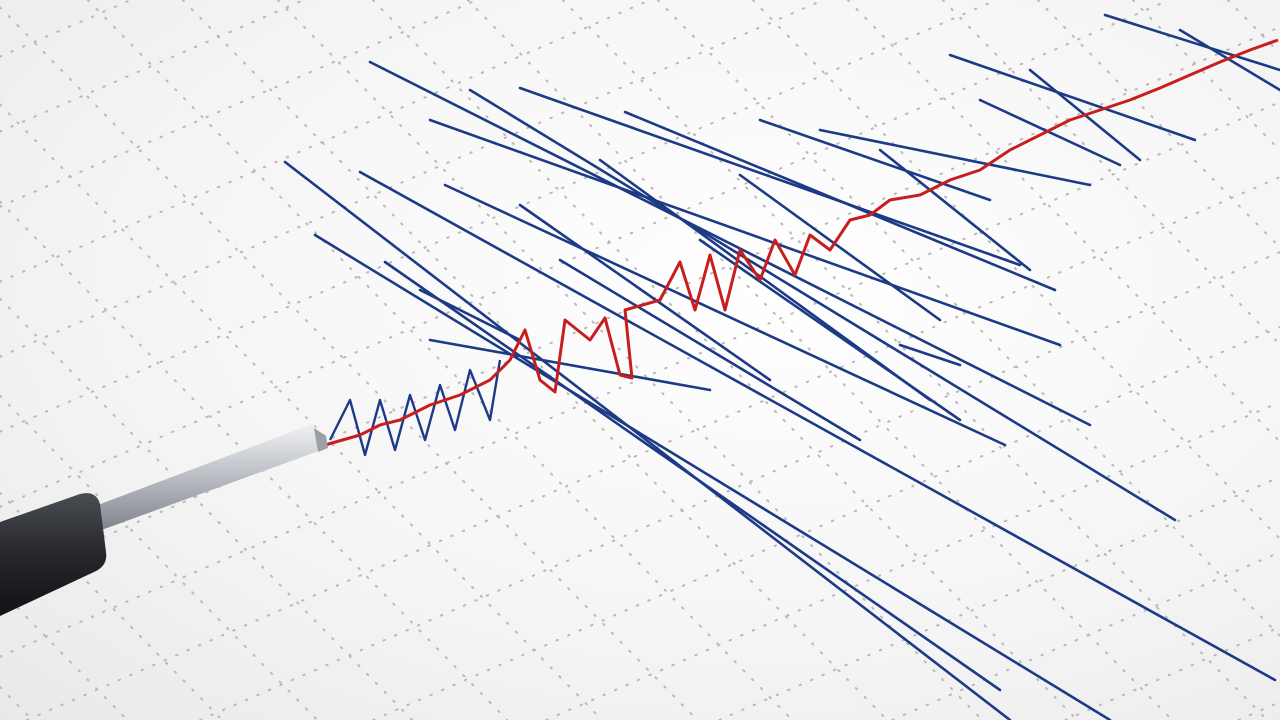  I want to click on pen, so click(164, 520).